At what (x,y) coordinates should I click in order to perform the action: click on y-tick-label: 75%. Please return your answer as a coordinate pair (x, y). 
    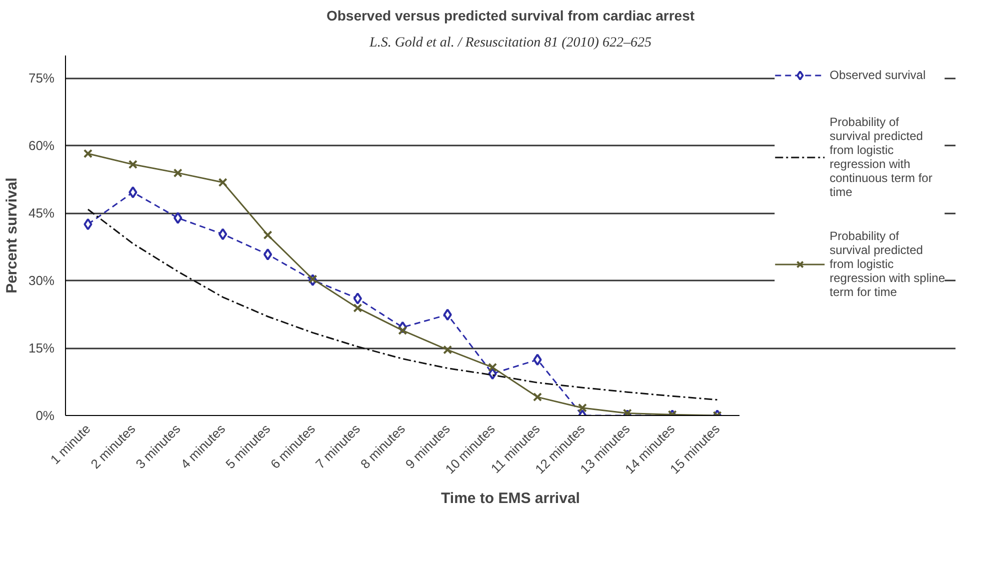
    Looking at the image, I should click on (41, 78).